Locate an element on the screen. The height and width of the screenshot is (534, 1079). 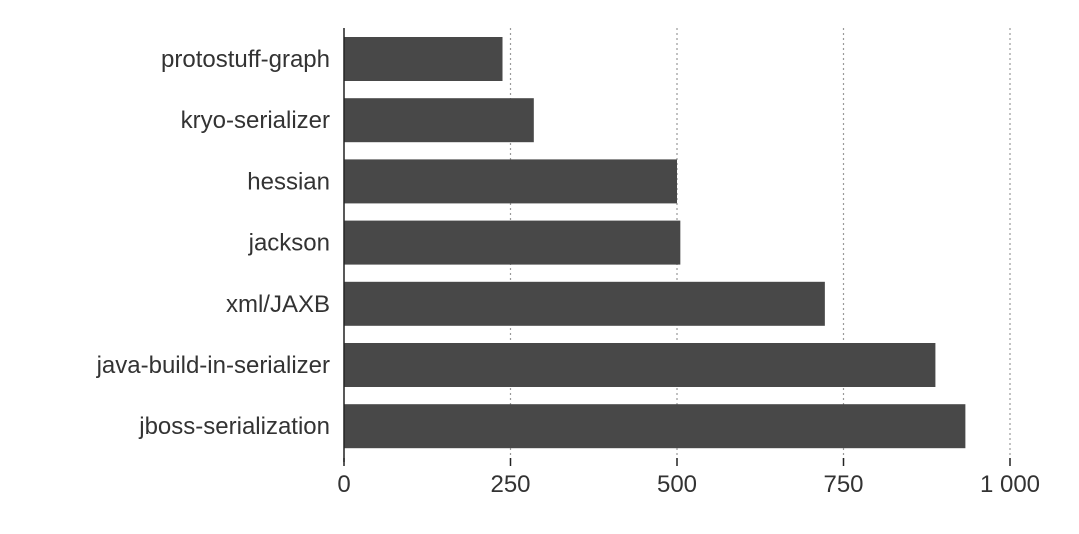
category-label-6: jboss-serialization is located at coordinates (234, 426).